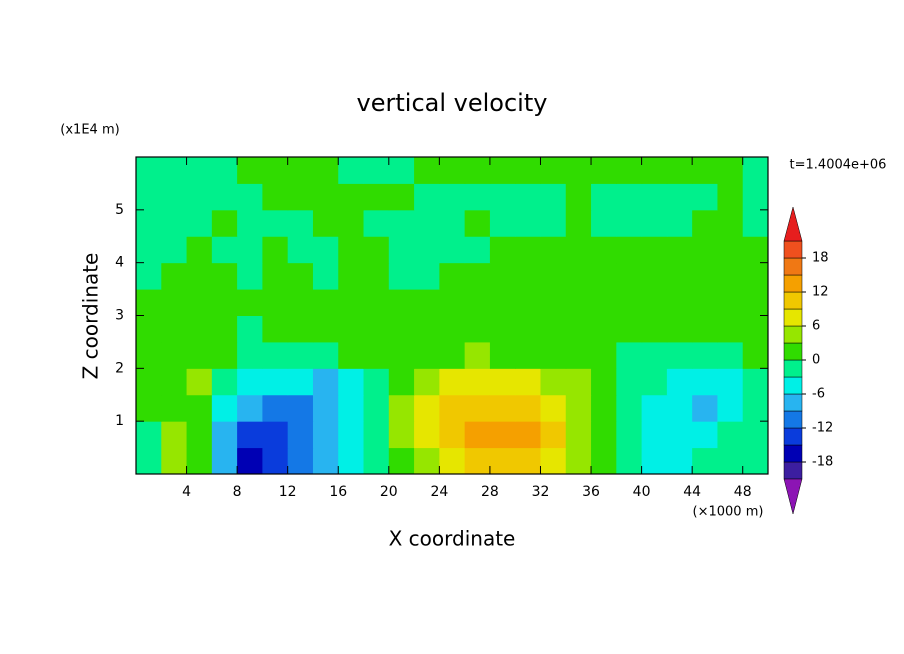 This screenshot has width=904, height=654. Describe the element at coordinates (452, 539) in the screenshot. I see `x-axis-title: X coordinate` at that location.